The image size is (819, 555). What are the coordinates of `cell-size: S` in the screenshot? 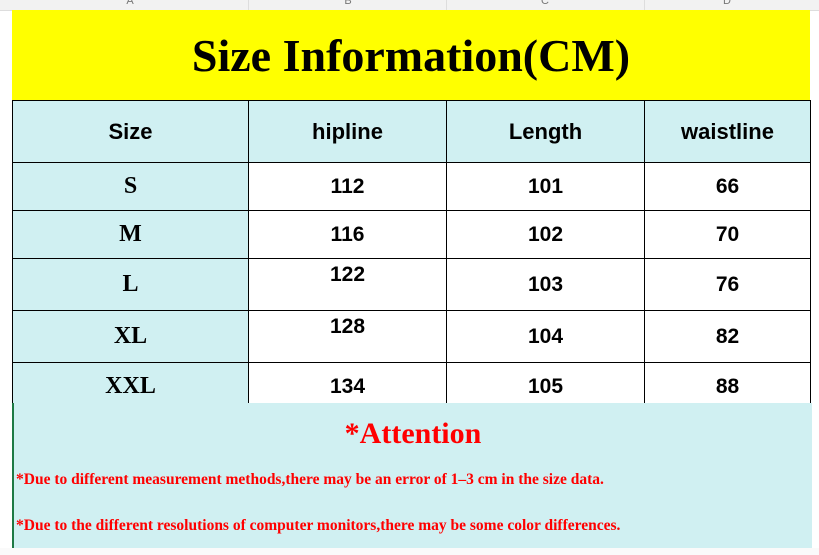 It's located at (130, 186).